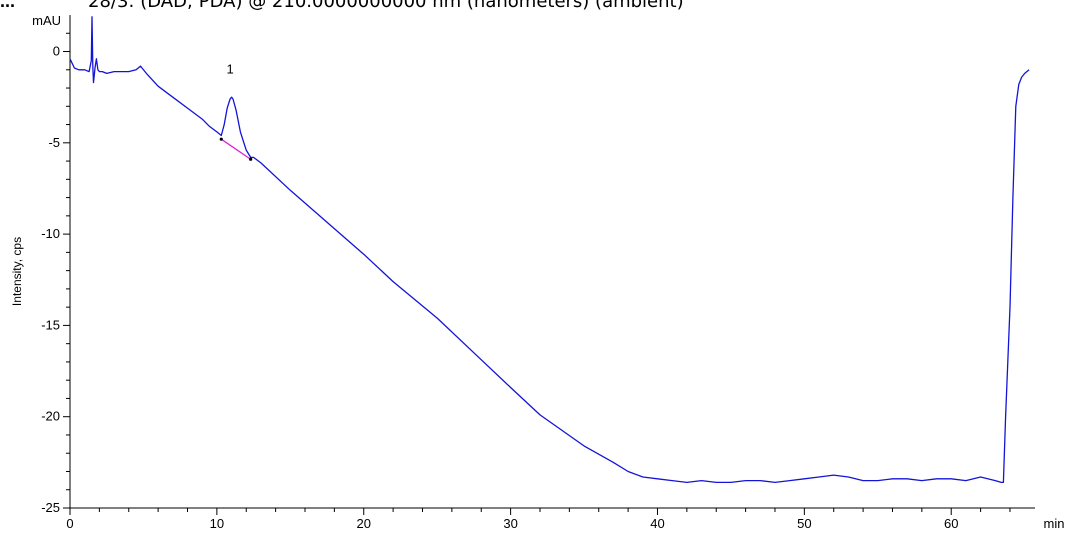 Image resolution: width=1071 pixels, height=534 pixels. I want to click on peak-integration-baseline, so click(236, 149).